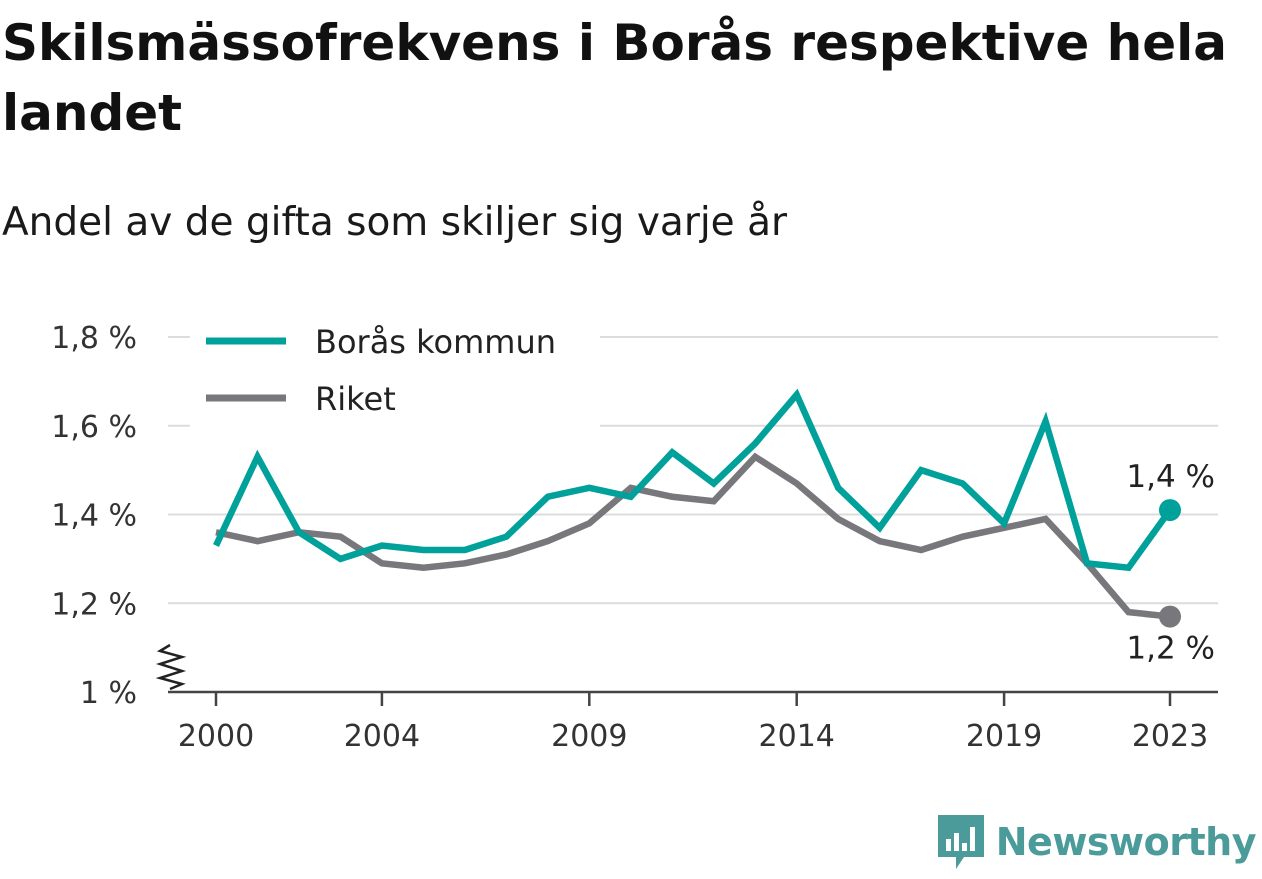 This screenshot has width=1262, height=879. I want to click on y-tick-label: 1,2 %, so click(94, 604).